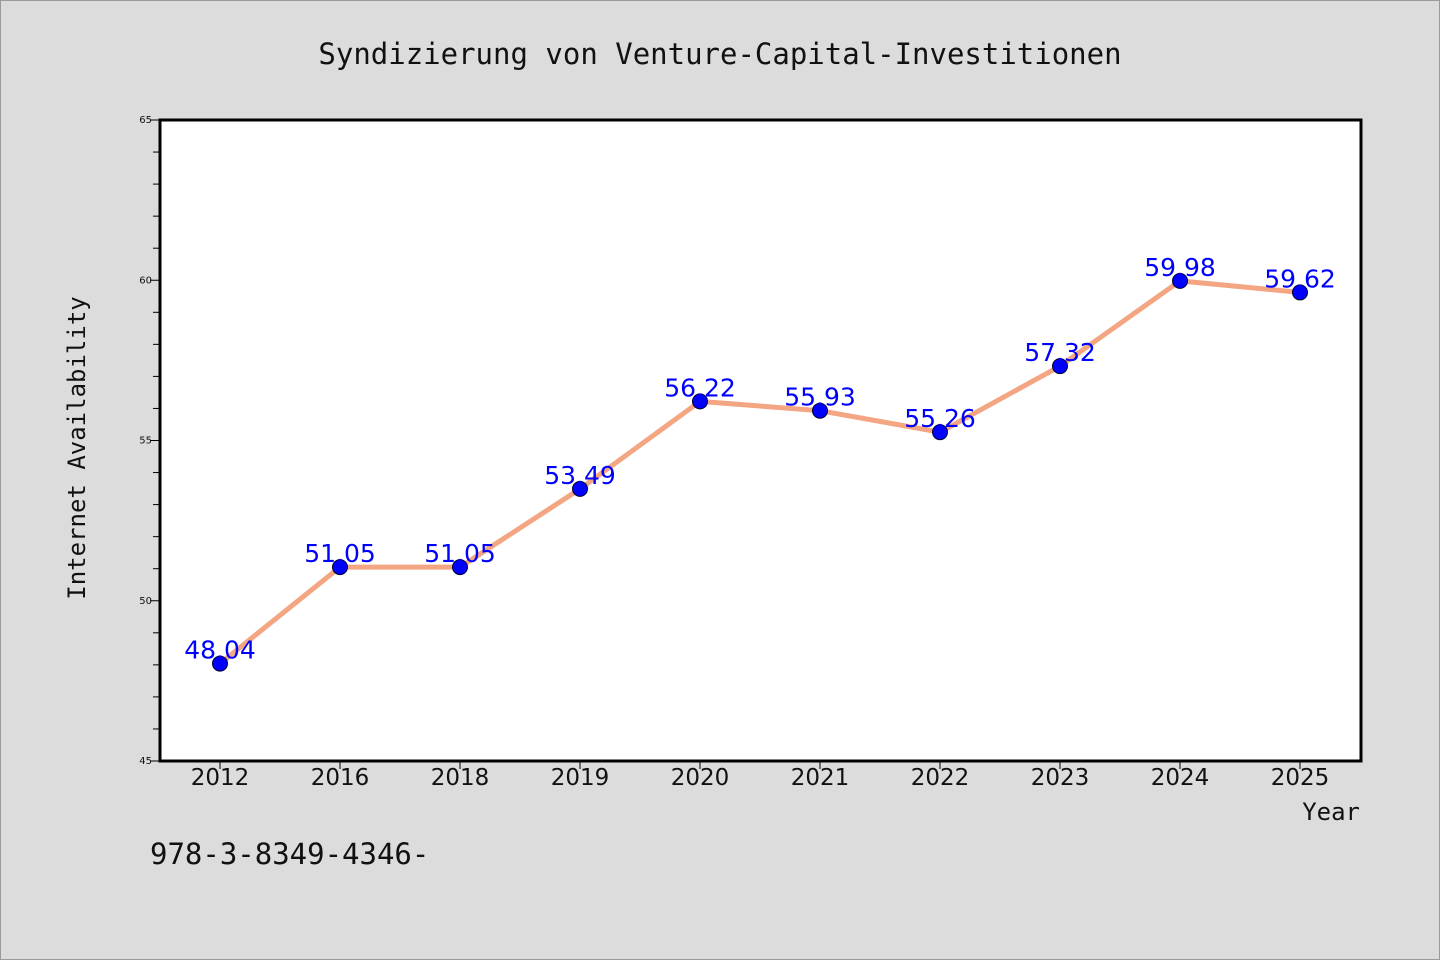  I want to click on data-label: 48.04, so click(220, 650).